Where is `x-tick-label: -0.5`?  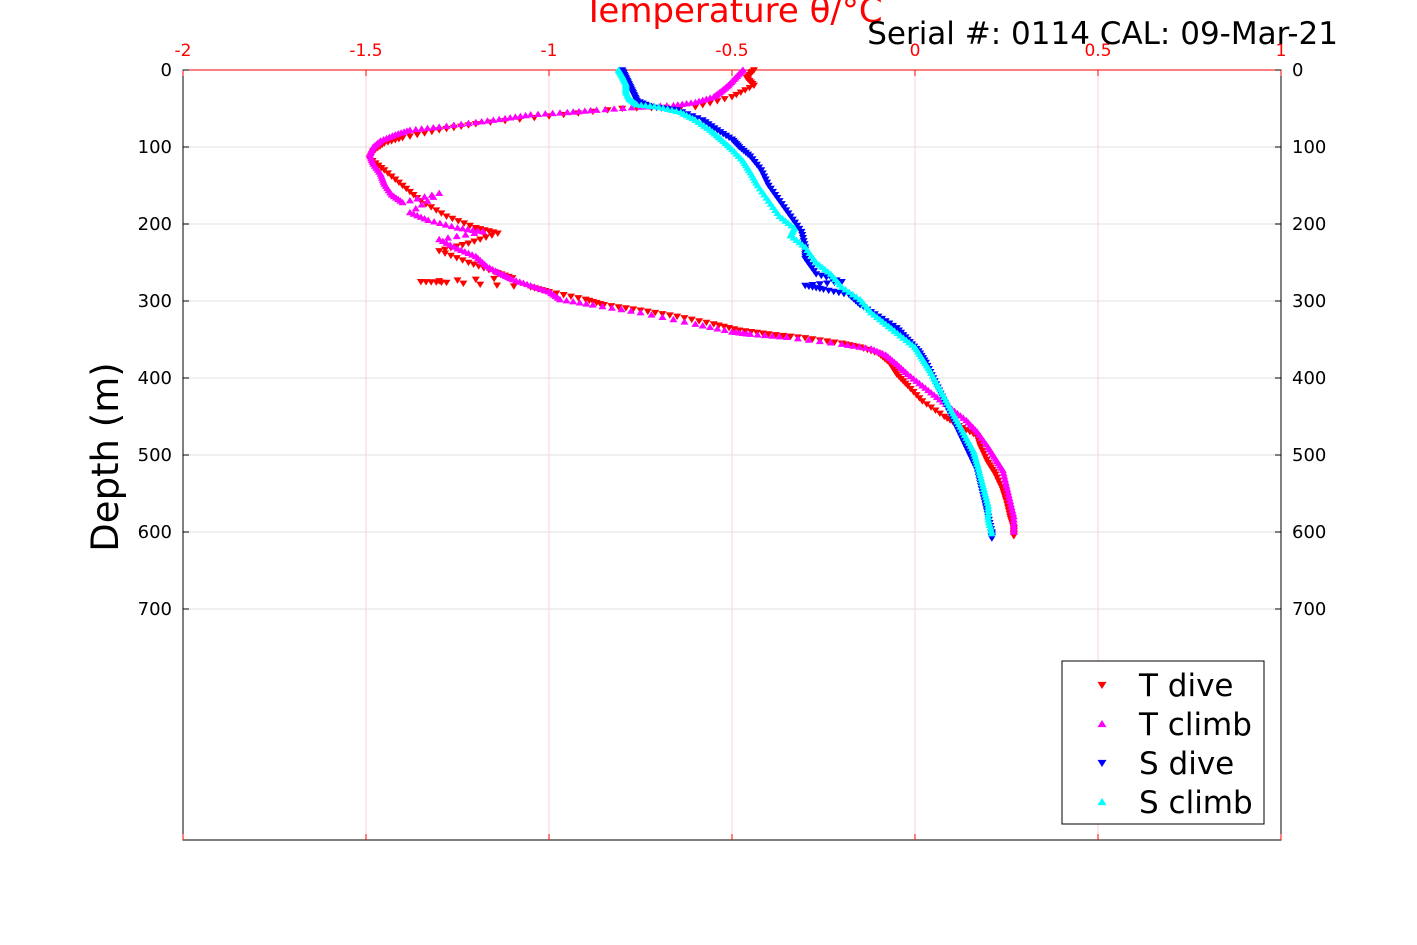 x-tick-label: -0.5 is located at coordinates (731, 51).